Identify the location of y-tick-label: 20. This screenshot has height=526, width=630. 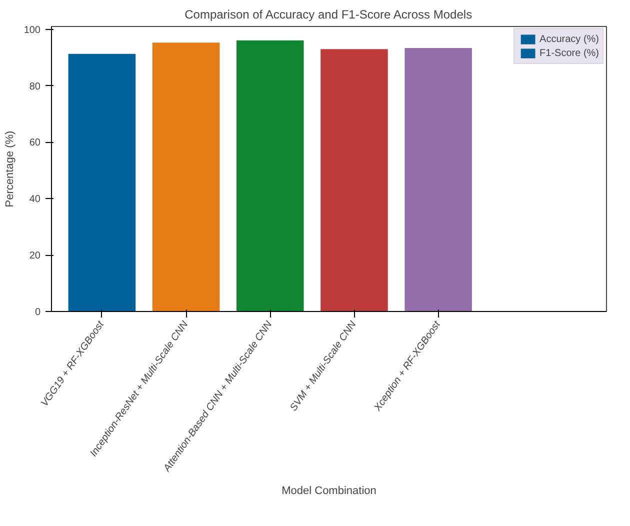
(35, 256).